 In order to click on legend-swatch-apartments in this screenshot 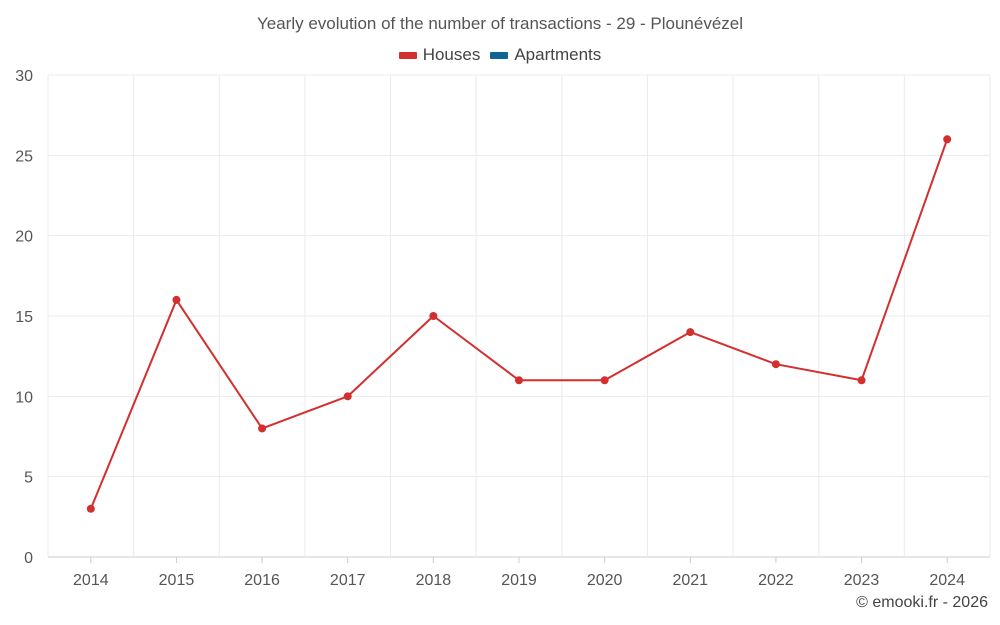, I will do `click(499, 55)`.